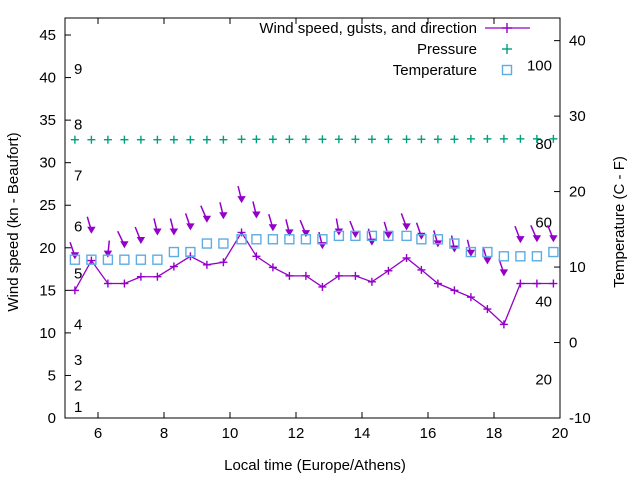  What do you see at coordinates (78, 69) in the screenshot?
I see `beaufort-label: 9` at bounding box center [78, 69].